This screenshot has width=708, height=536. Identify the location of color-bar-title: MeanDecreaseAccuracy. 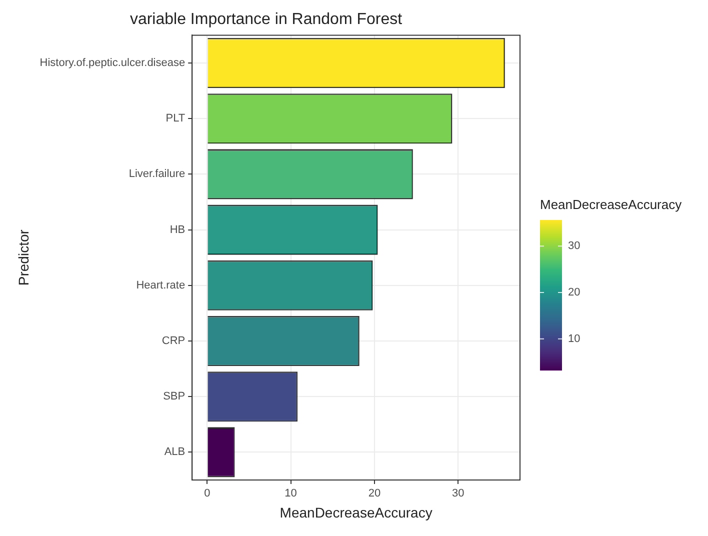
(611, 204).